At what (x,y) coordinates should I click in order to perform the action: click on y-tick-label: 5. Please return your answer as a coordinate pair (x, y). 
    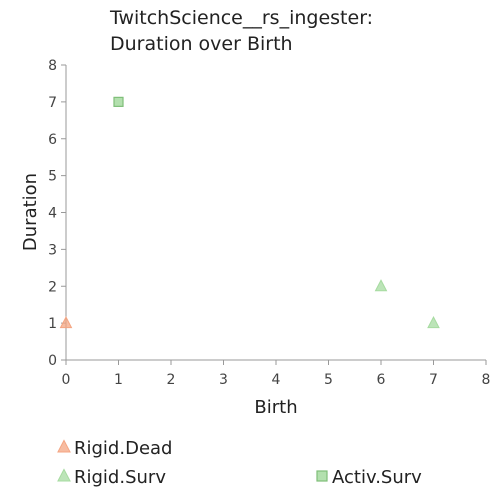
    Looking at the image, I should click on (52, 177).